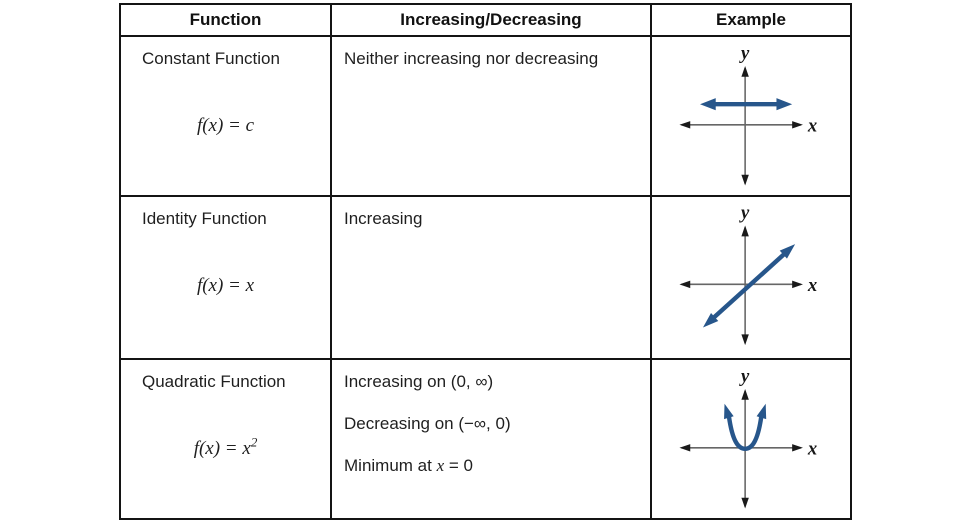  I want to click on formula-exponent: 2, so click(254, 442).